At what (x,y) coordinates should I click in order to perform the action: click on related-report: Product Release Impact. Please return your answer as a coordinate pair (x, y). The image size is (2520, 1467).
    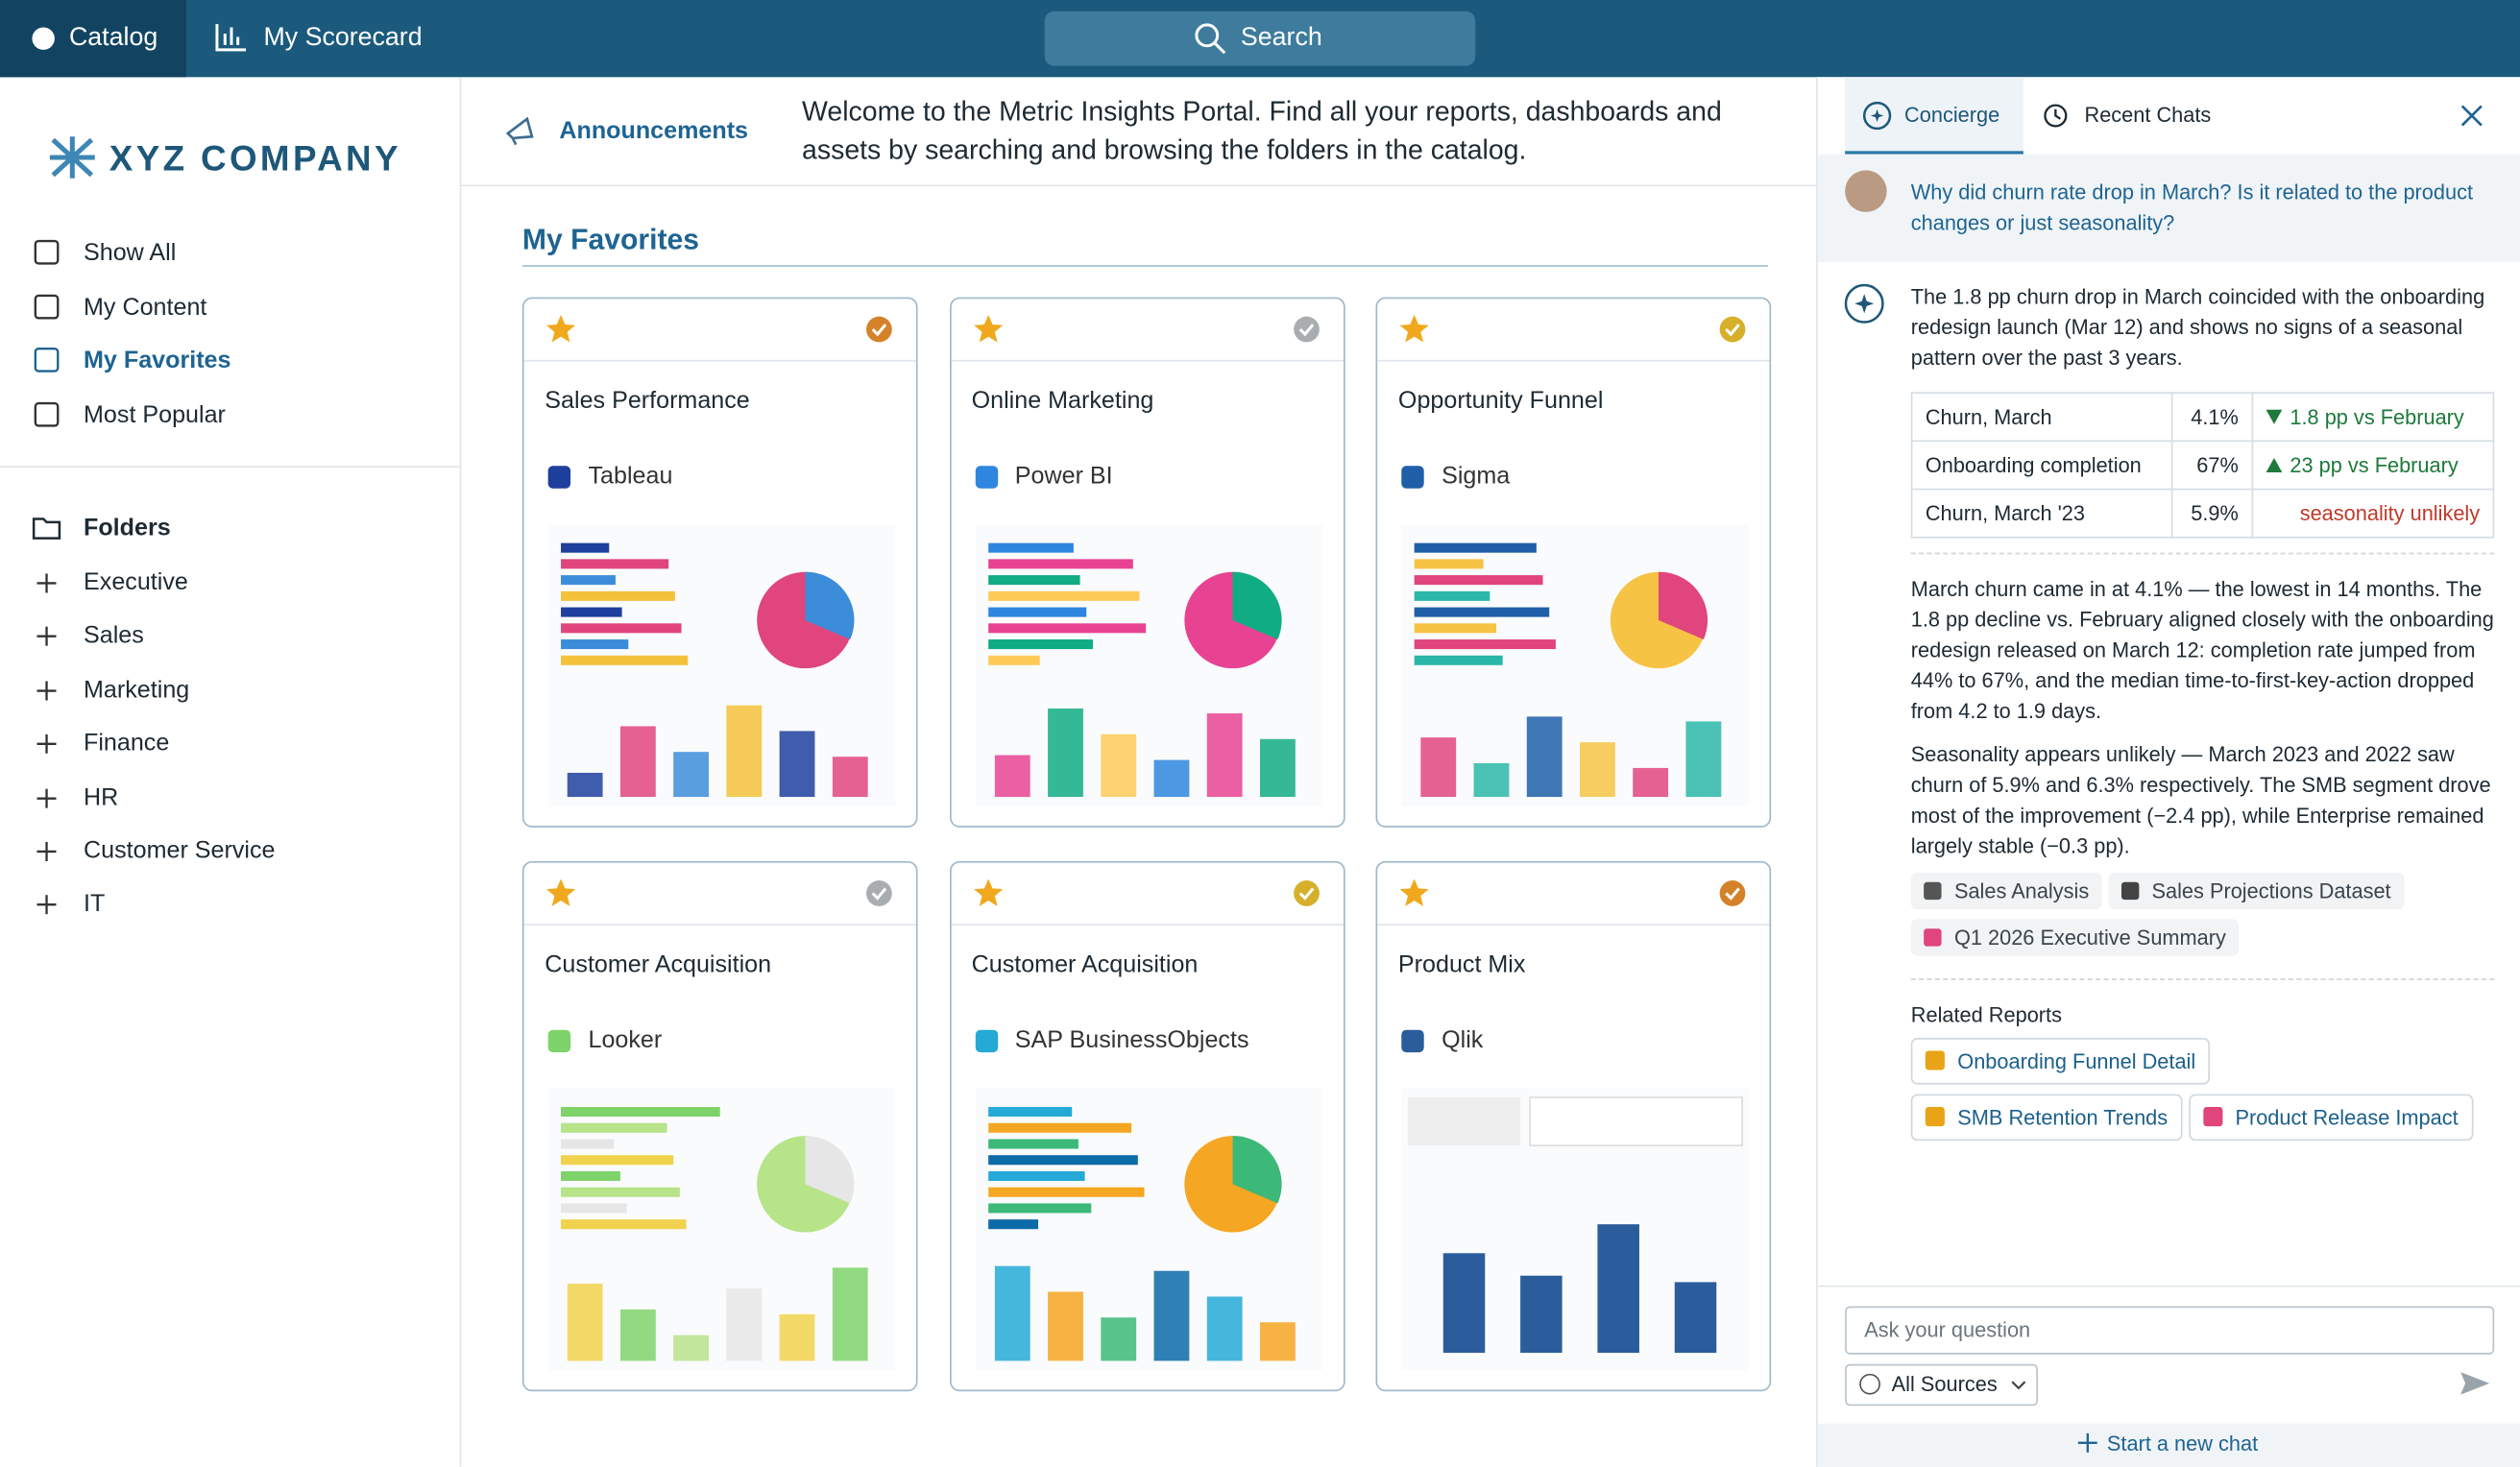
    Looking at the image, I should click on (2330, 1118).